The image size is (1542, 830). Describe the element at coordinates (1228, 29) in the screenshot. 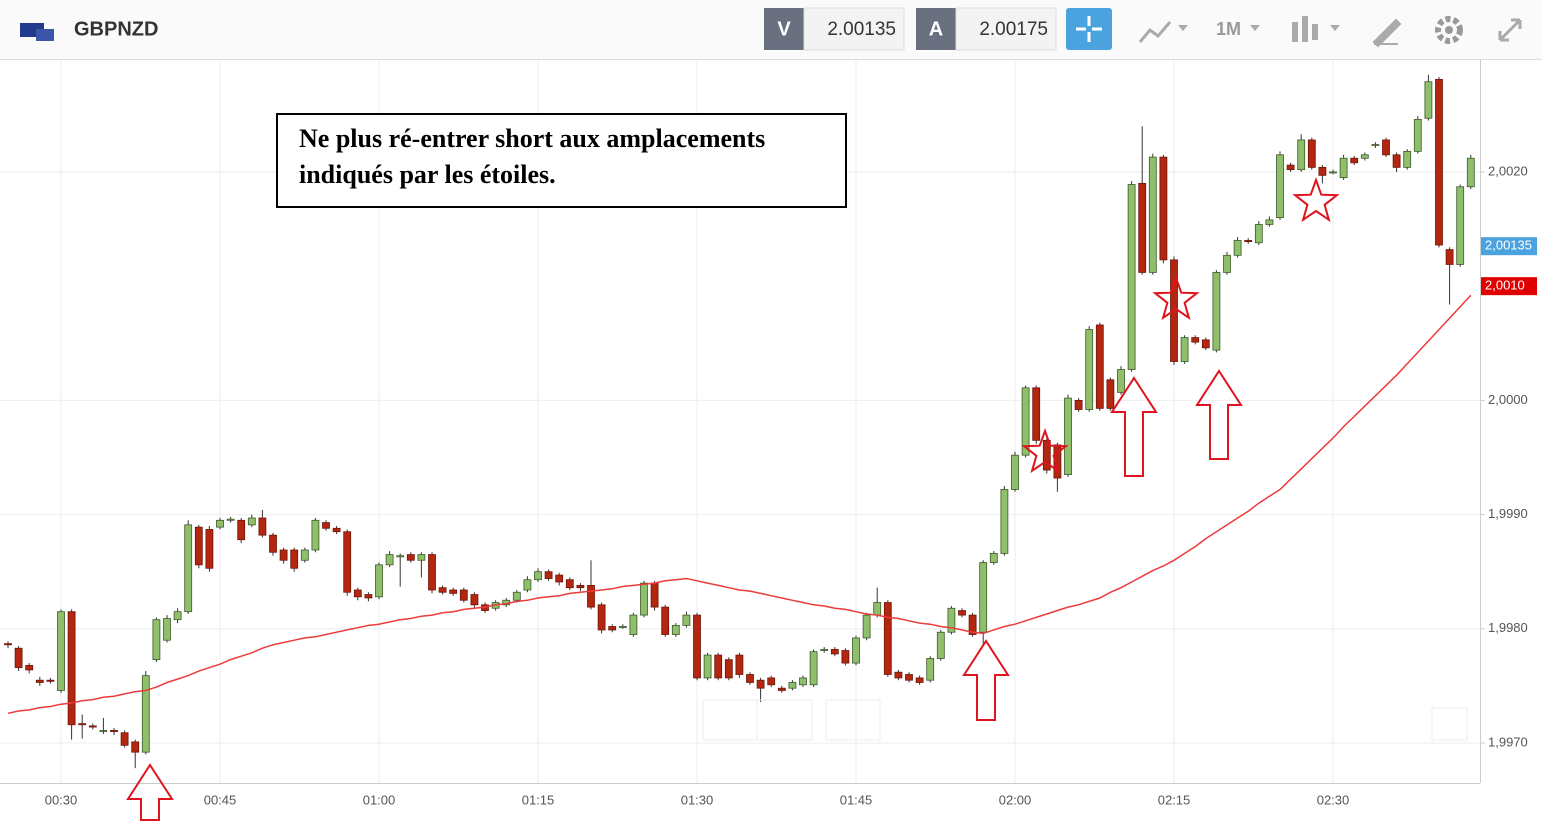

I see `interval: 1M` at that location.